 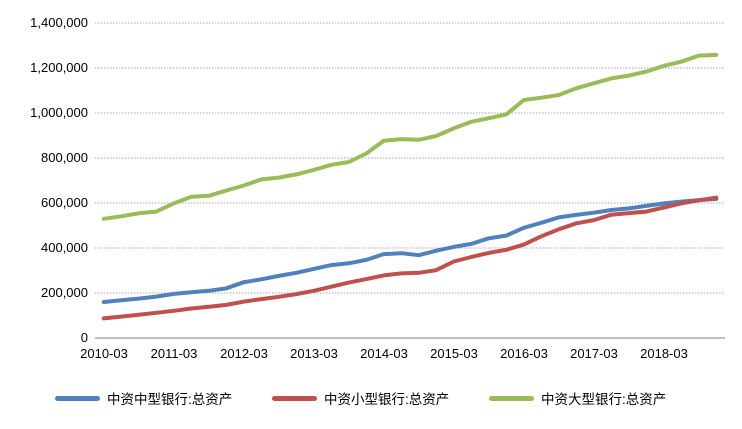 I want to click on x-tick-label: 2014-03, so click(x=384, y=353).